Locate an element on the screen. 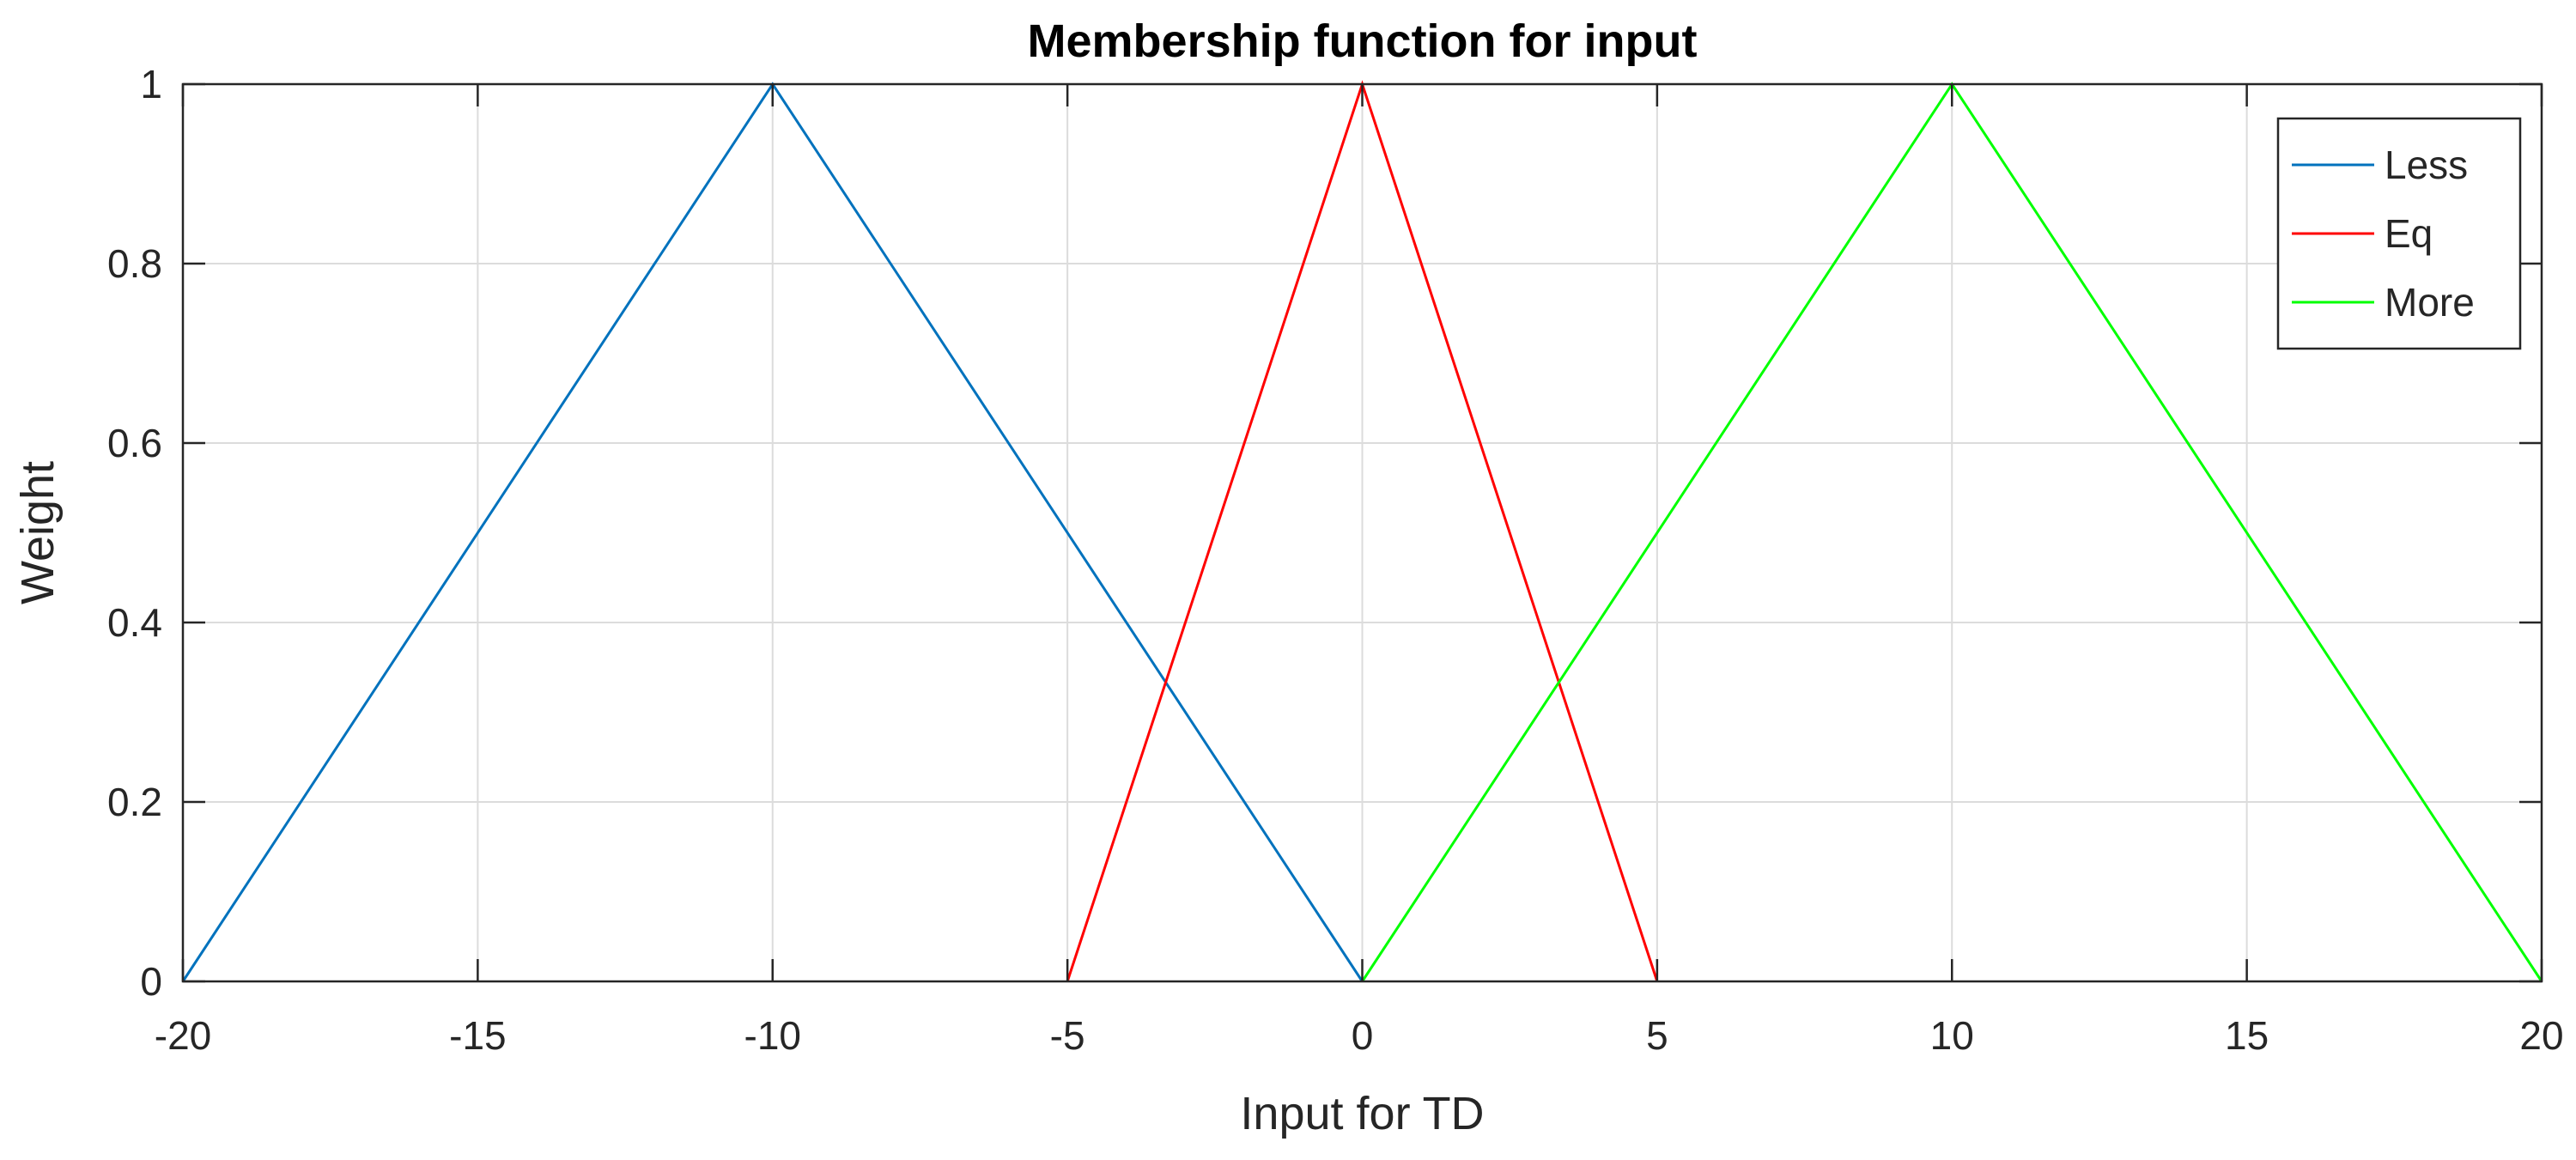 This screenshot has height=1160, width=2576. legend: Less Eq More is located at coordinates (2399, 233).